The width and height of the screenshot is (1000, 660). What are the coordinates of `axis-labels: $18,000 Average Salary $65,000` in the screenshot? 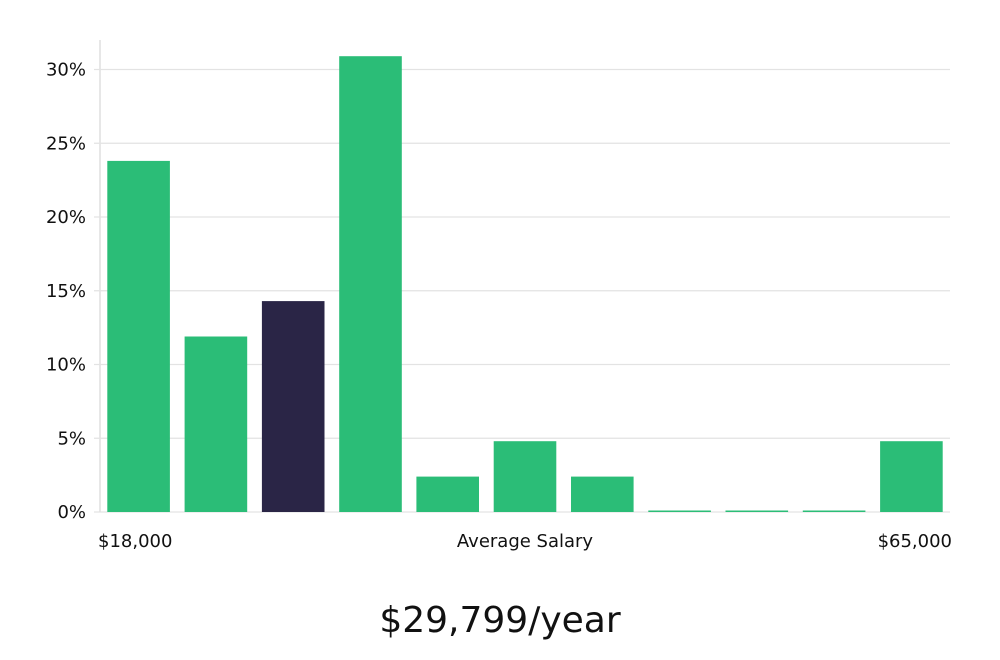 It's located at (525, 541).